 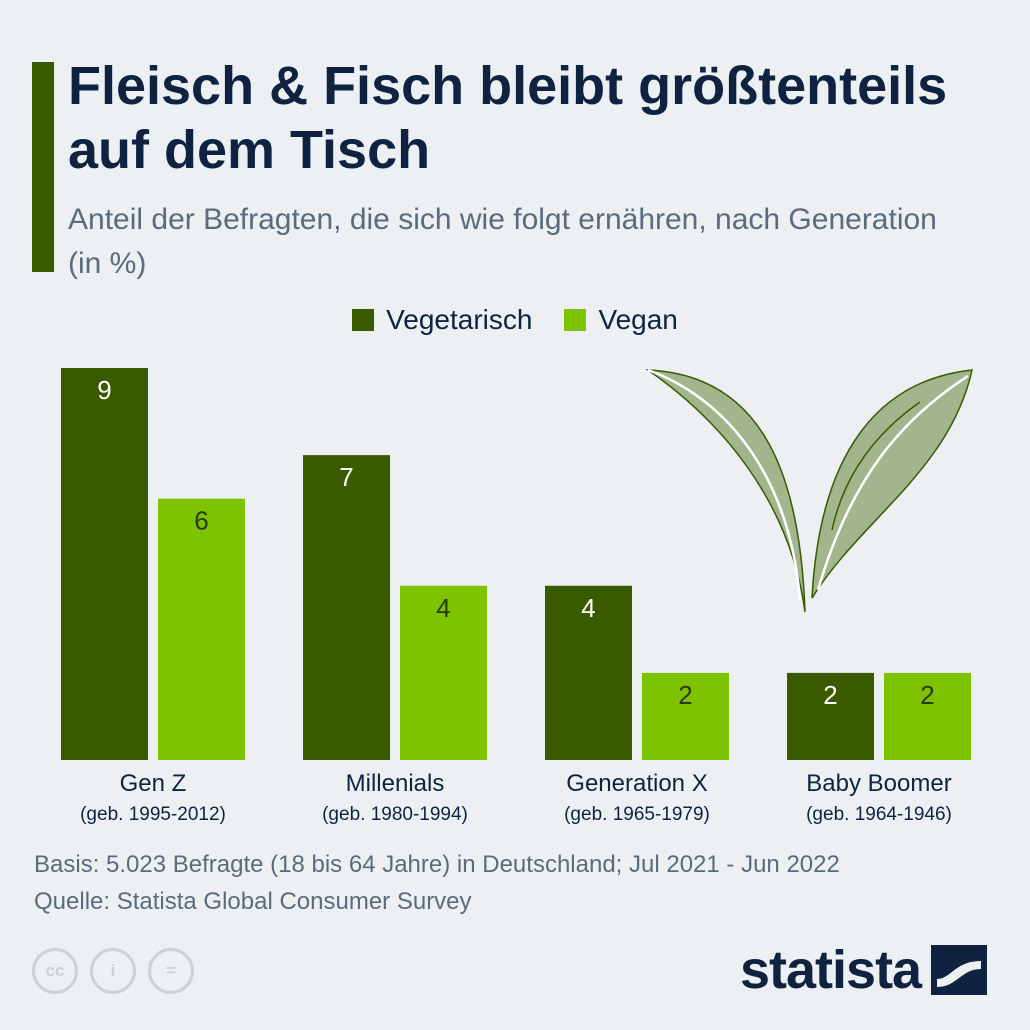 I want to click on statista-logo: statista, so click(x=864, y=970).